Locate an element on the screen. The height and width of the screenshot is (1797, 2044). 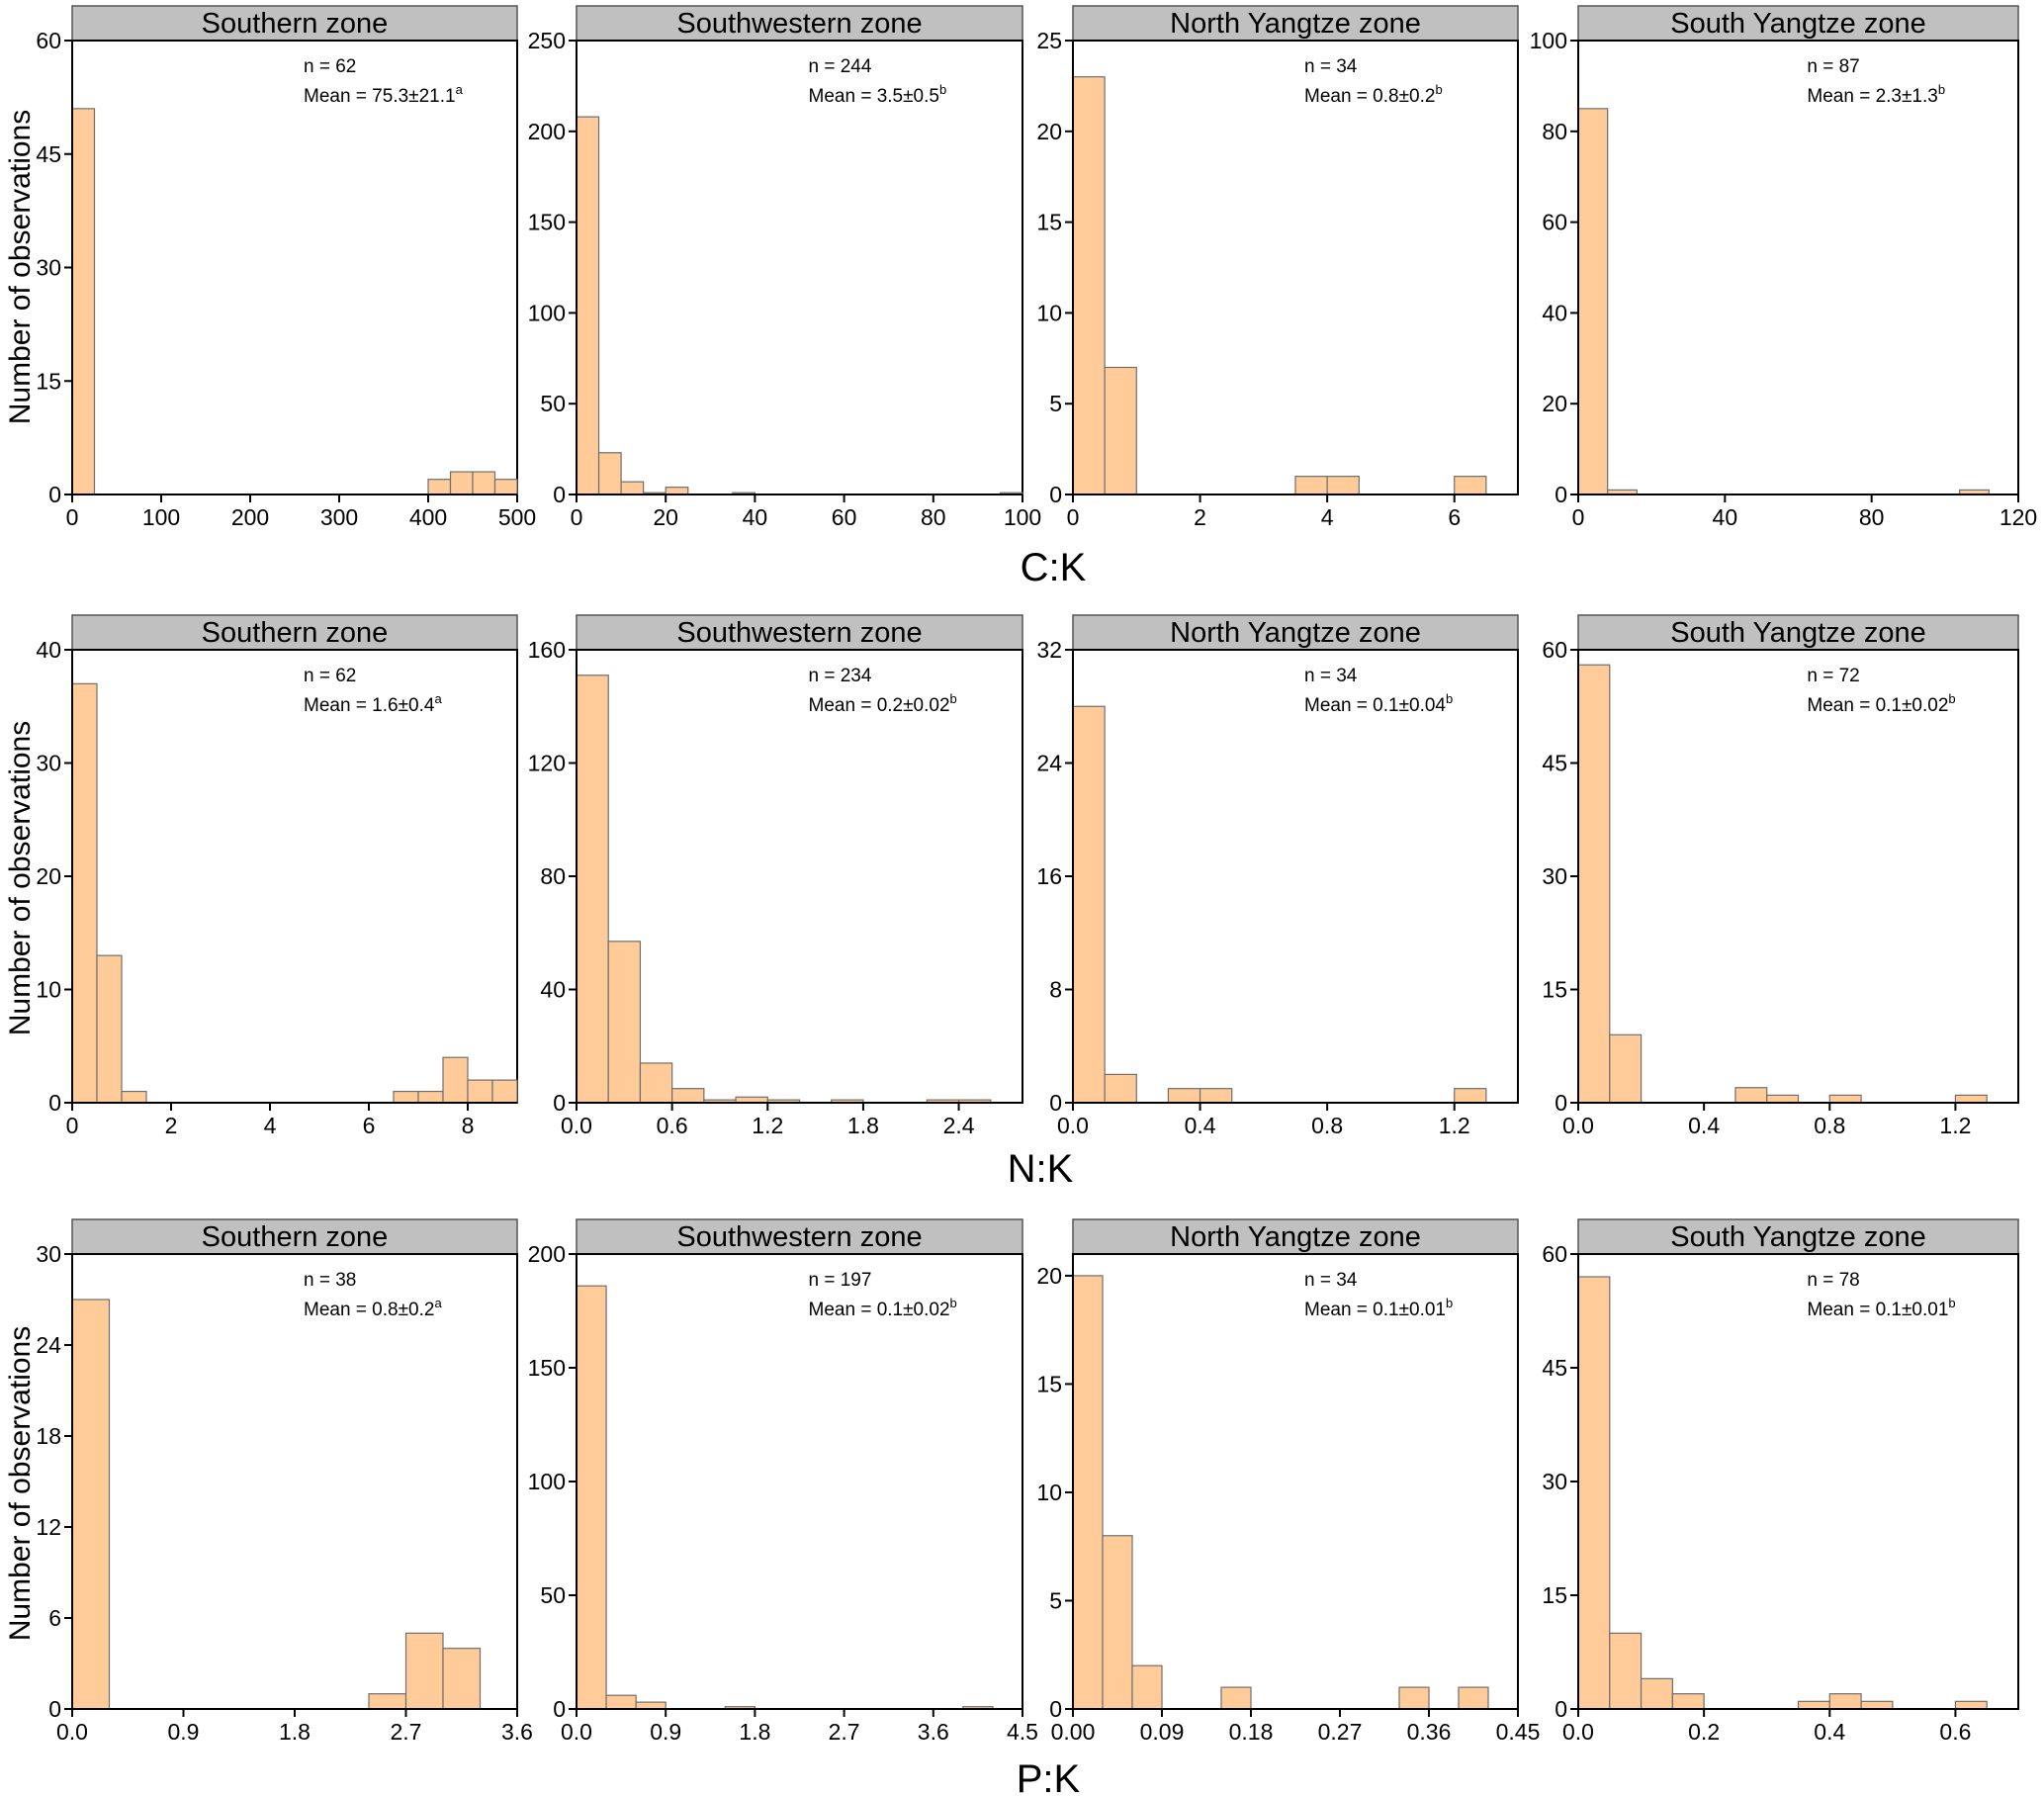
x-tick-label: 2.7 is located at coordinates (844, 1732).